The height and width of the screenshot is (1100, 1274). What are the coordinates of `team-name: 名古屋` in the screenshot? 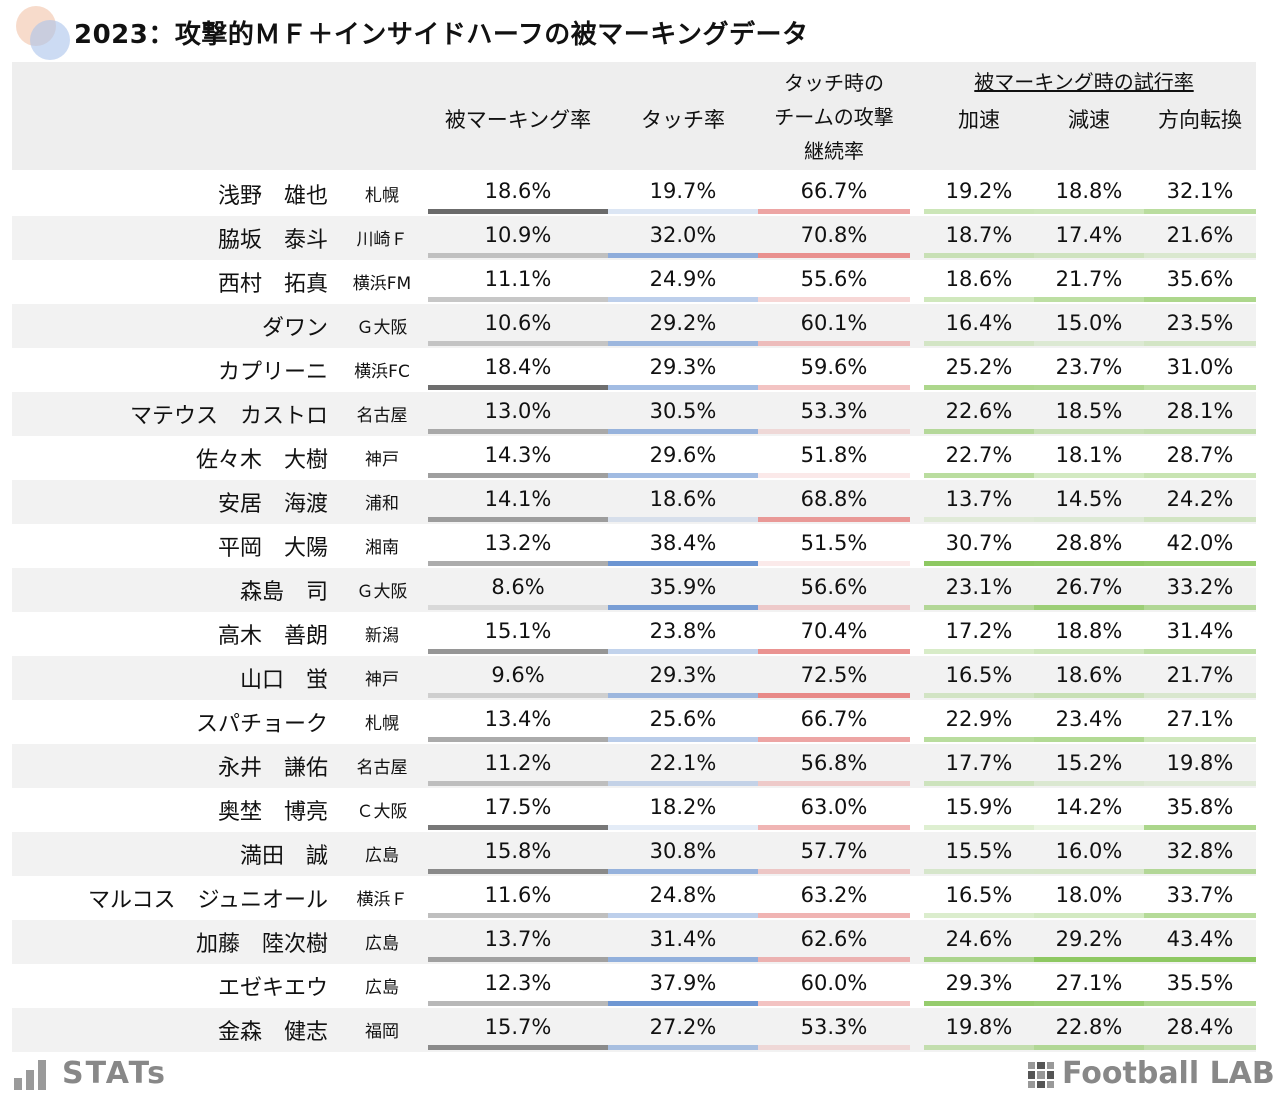 It's located at (382, 416).